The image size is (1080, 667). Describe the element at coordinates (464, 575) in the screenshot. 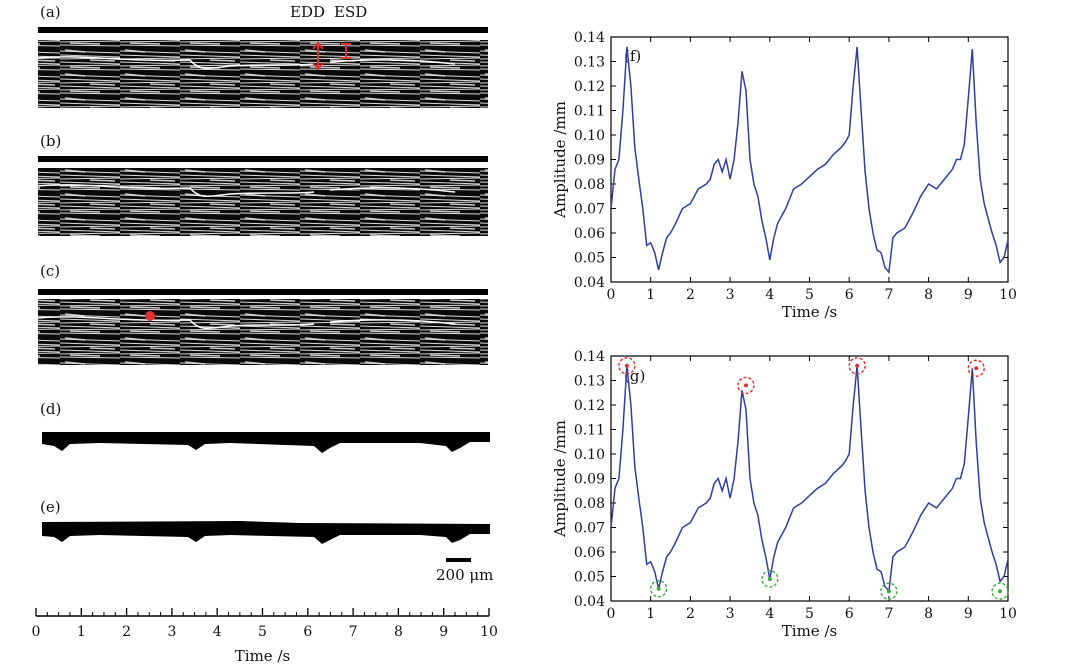

I see `scale-bar-label: 200 μm` at that location.